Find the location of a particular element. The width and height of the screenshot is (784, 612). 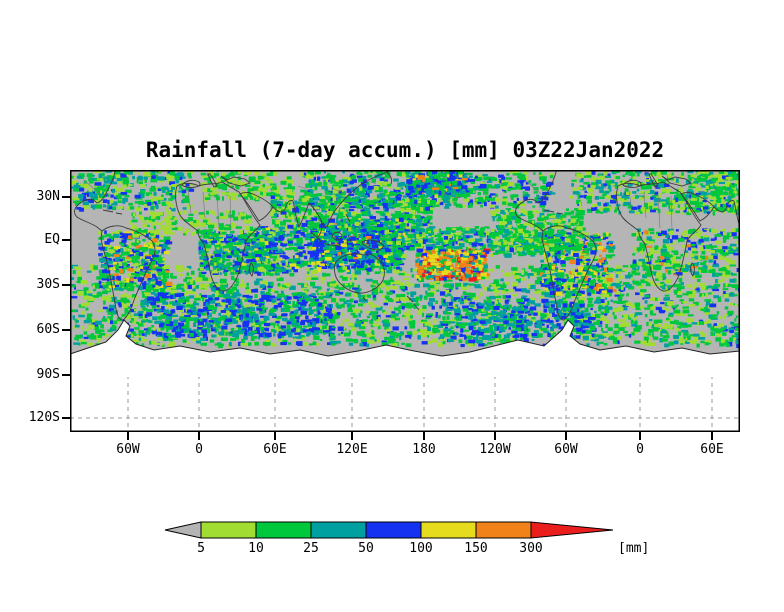

colorbar-legend is located at coordinates (389, 530).